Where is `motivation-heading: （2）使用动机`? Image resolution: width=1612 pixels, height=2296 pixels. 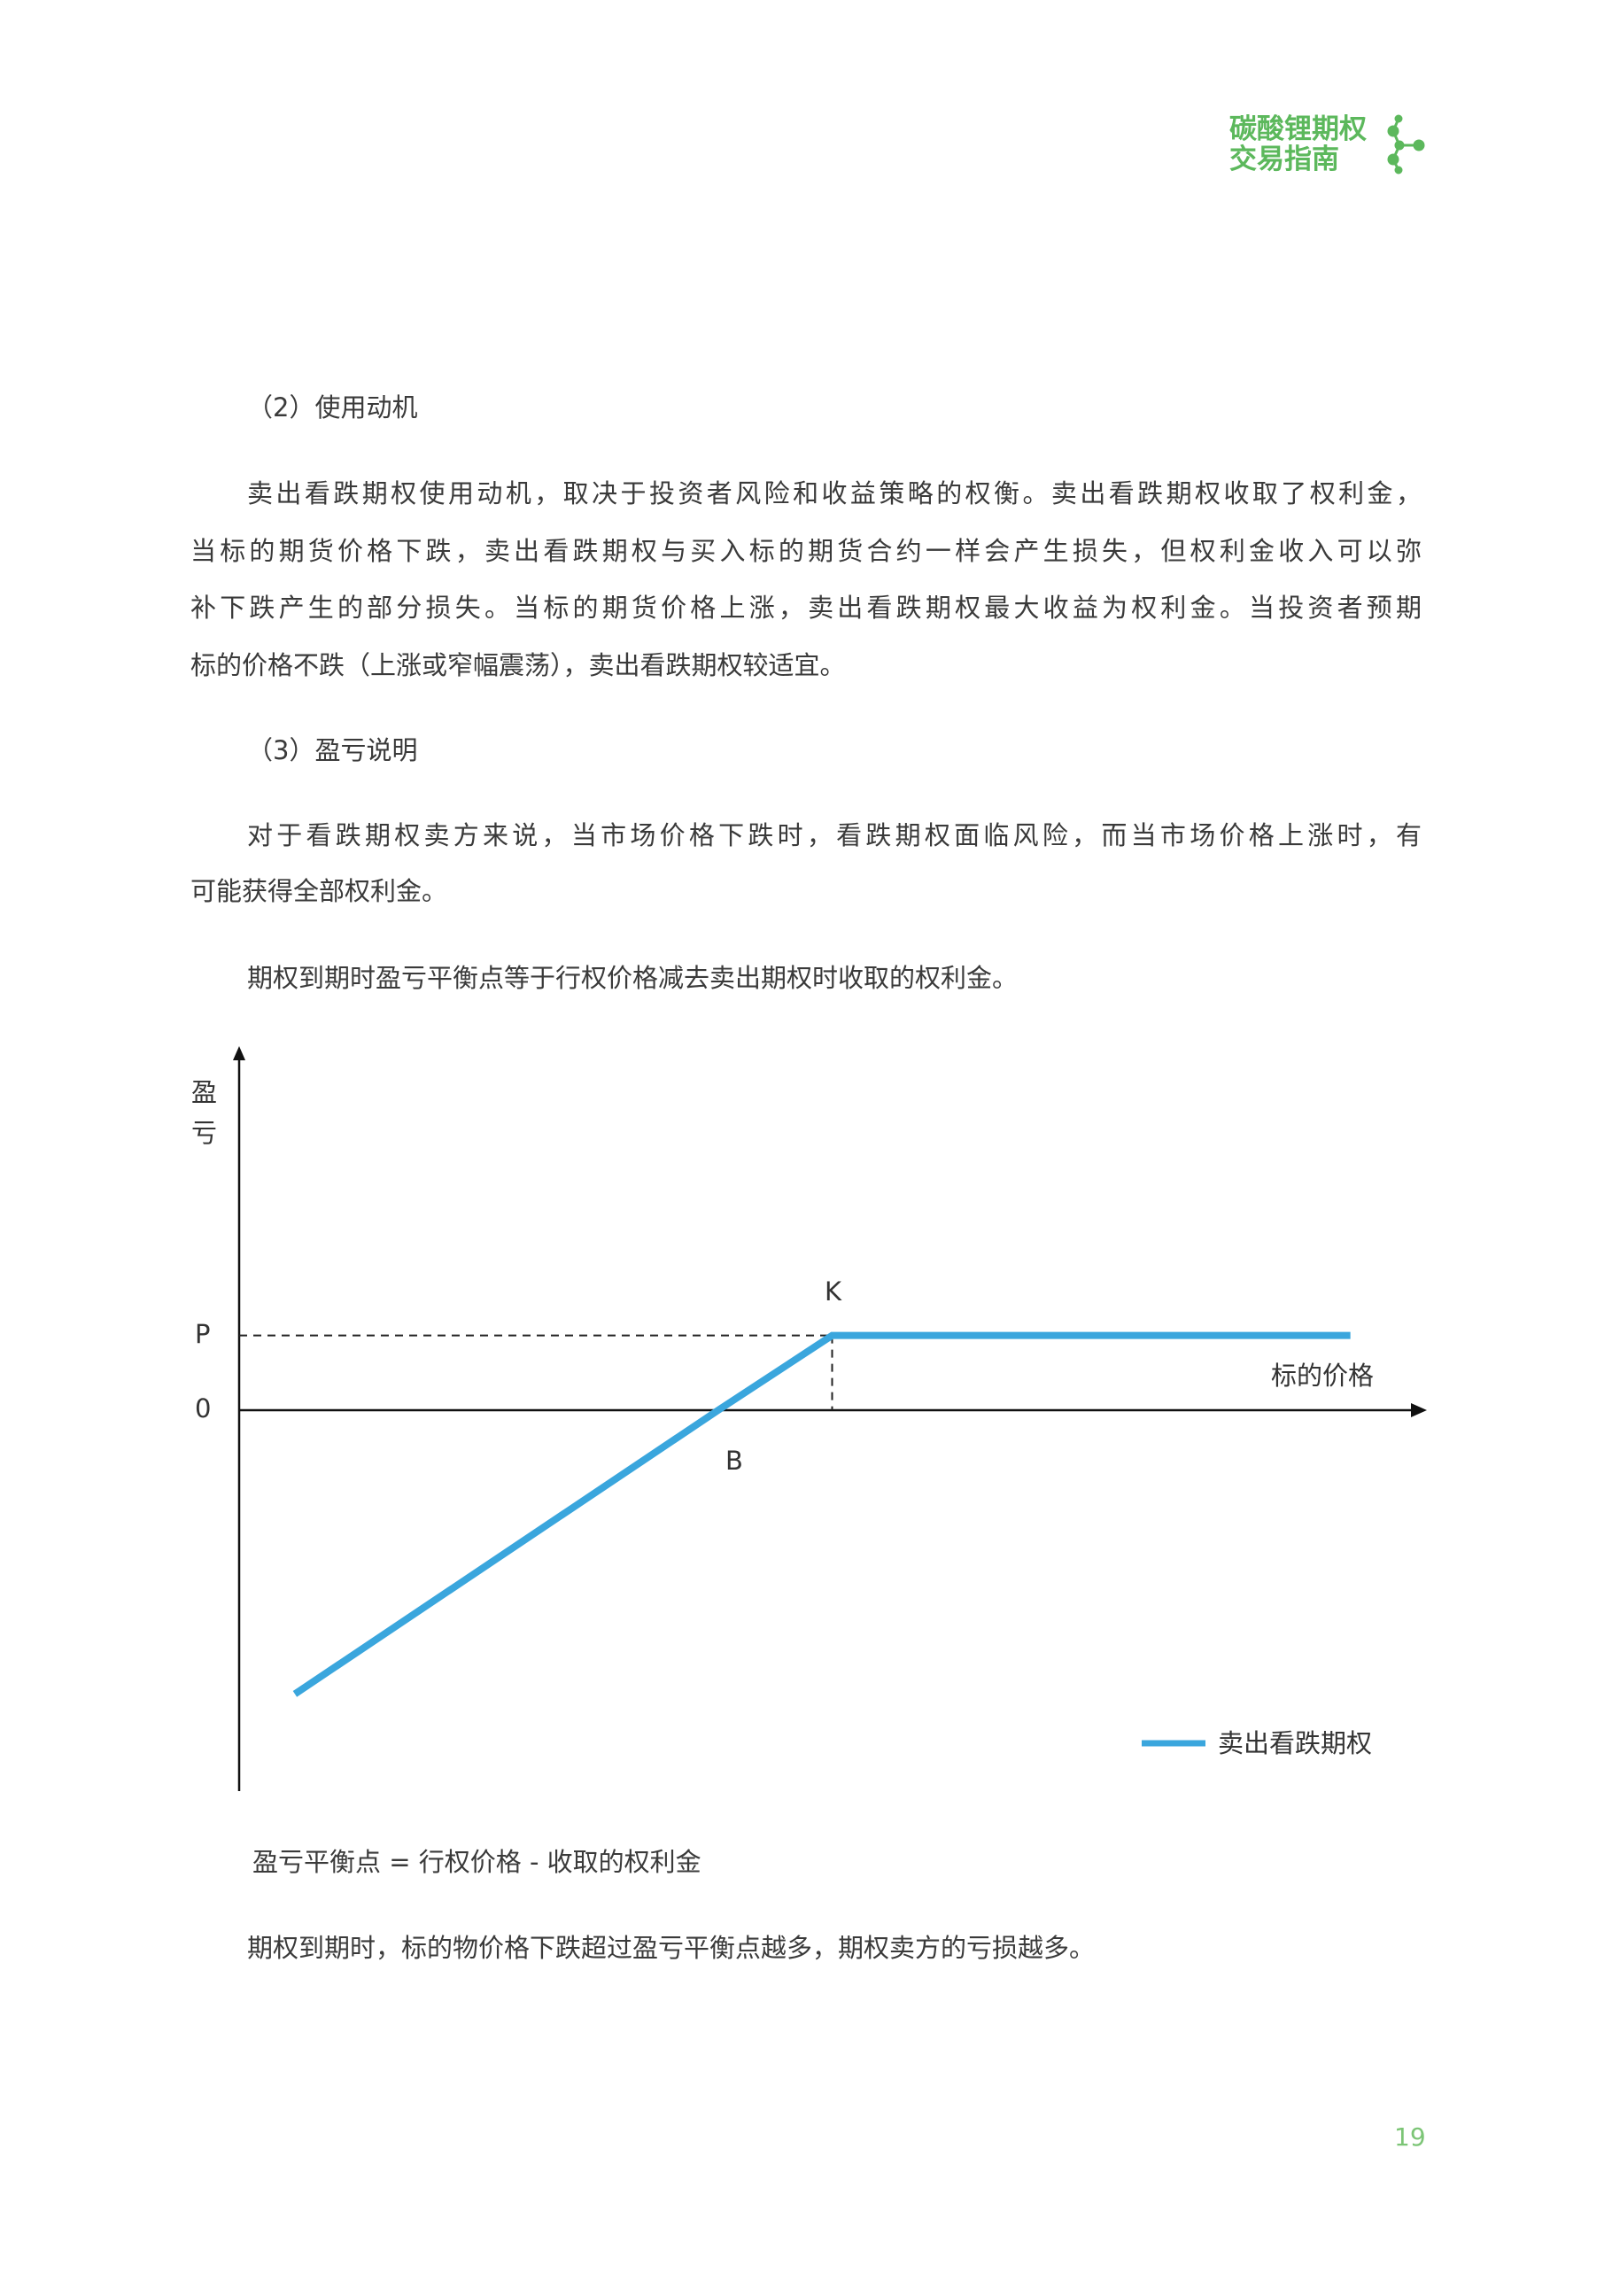 motivation-heading: （2）使用动机 is located at coordinates (332, 408).